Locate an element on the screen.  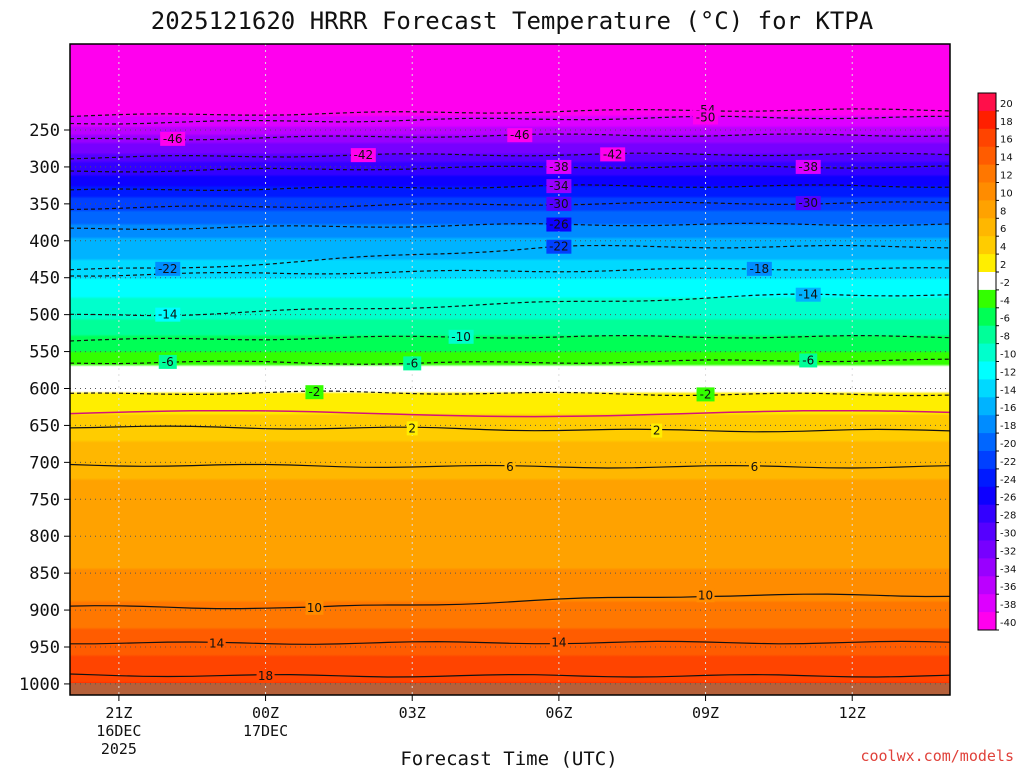
y-tick-label: 250 is located at coordinates (44, 131).